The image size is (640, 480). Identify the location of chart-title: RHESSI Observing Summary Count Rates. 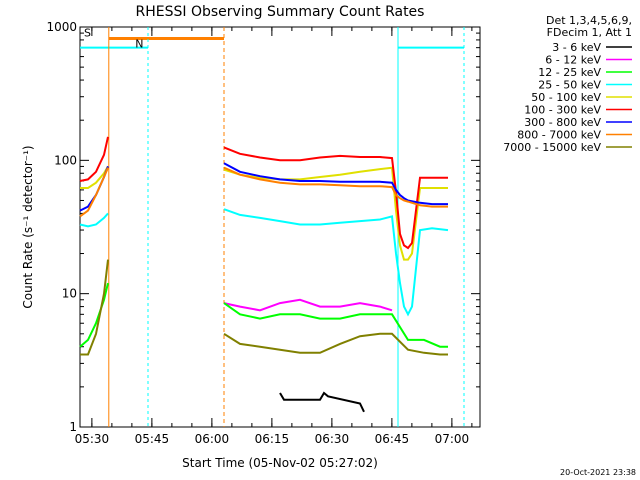
(280, 12).